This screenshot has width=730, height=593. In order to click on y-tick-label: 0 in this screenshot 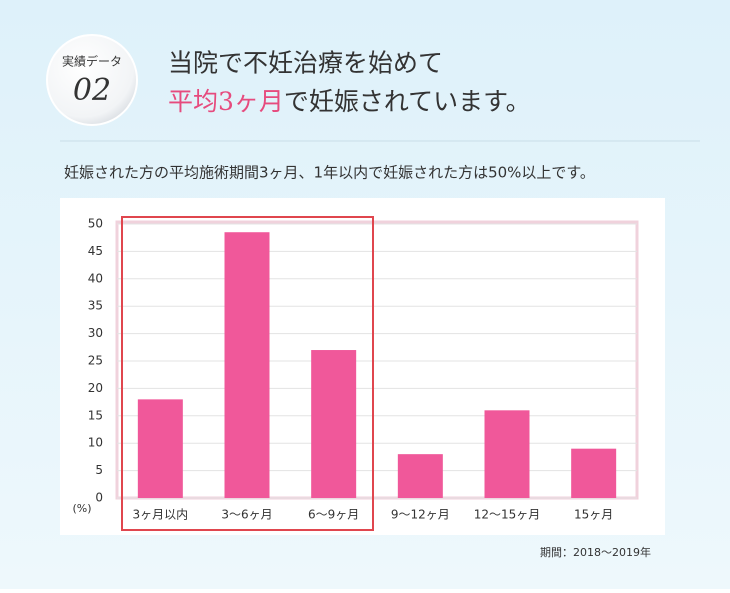, I will do `click(99, 498)`.